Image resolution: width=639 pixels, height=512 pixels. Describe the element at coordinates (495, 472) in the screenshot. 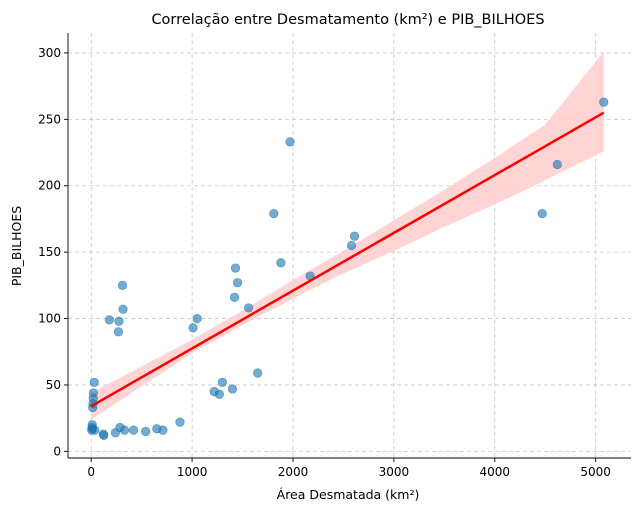

I see `x-tick-label: 4000` at that location.